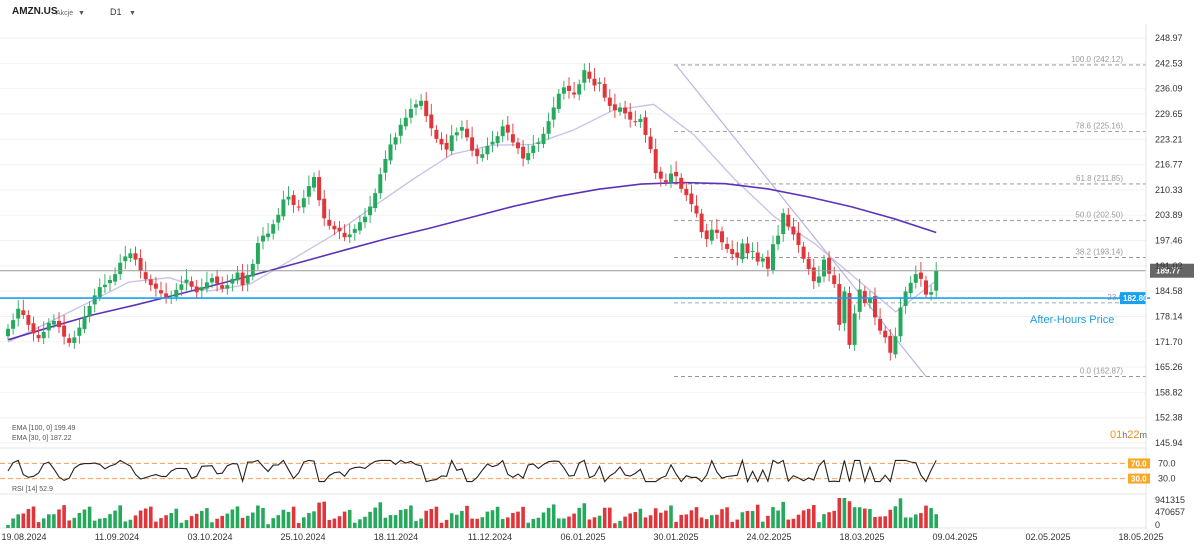  What do you see at coordinates (1169, 139) in the screenshot?
I see `y-tick-label: 223.21` at bounding box center [1169, 139].